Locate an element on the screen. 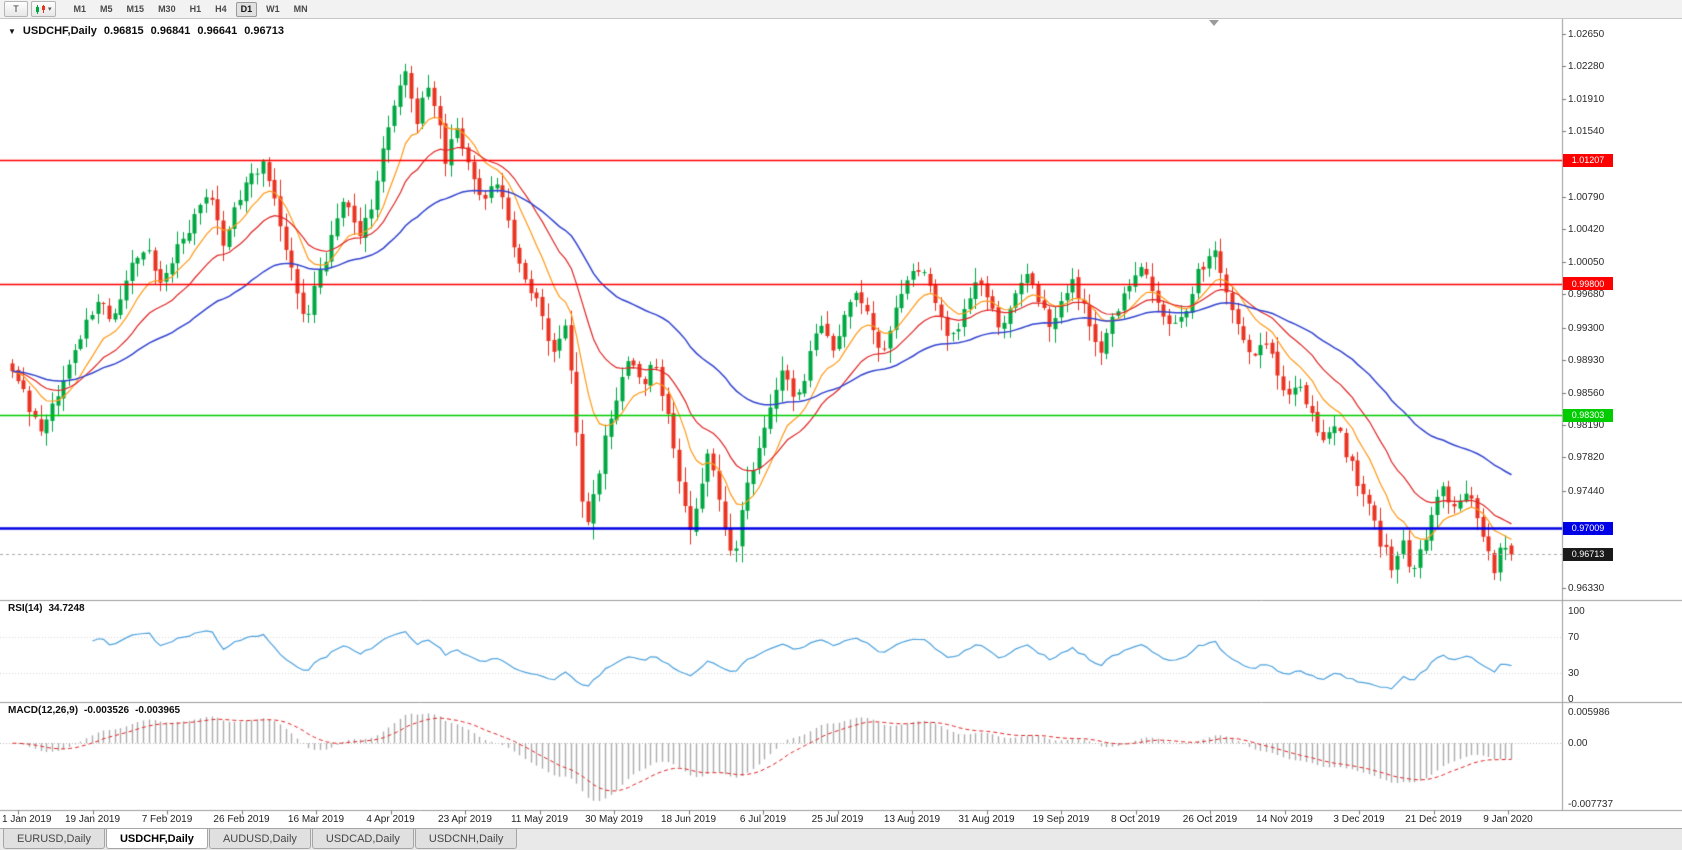 Image resolution: width=1682 pixels, height=850 pixels. rsi-value: 34.7248 is located at coordinates (66, 608).